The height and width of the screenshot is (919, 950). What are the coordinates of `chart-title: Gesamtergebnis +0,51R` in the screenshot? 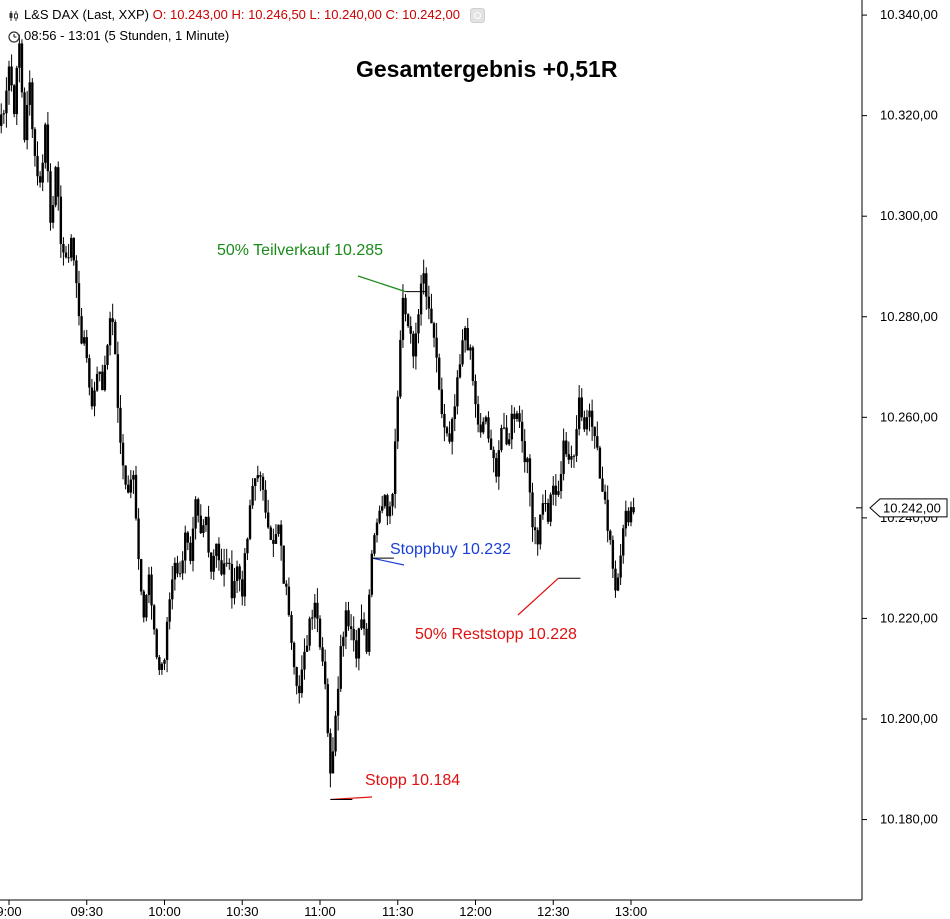 It's located at (487, 69).